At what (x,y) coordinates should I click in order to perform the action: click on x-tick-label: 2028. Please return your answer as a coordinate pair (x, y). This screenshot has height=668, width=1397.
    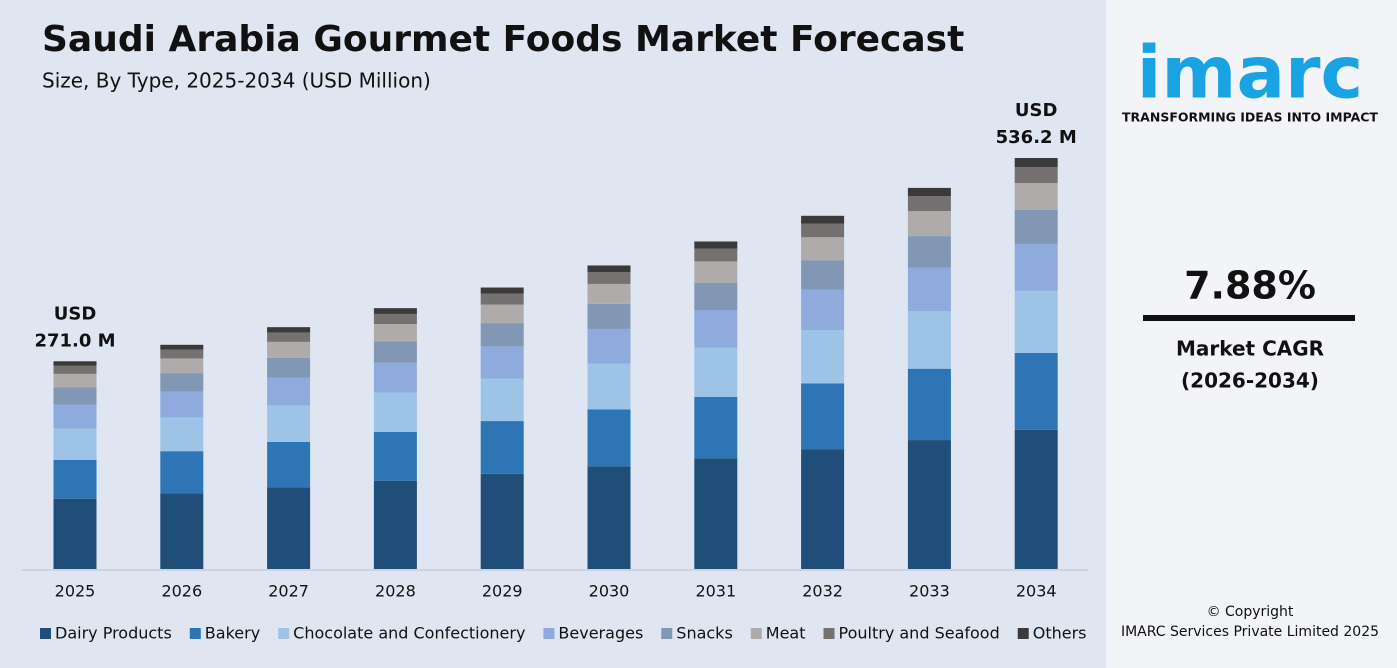
    Looking at the image, I should click on (395, 591).